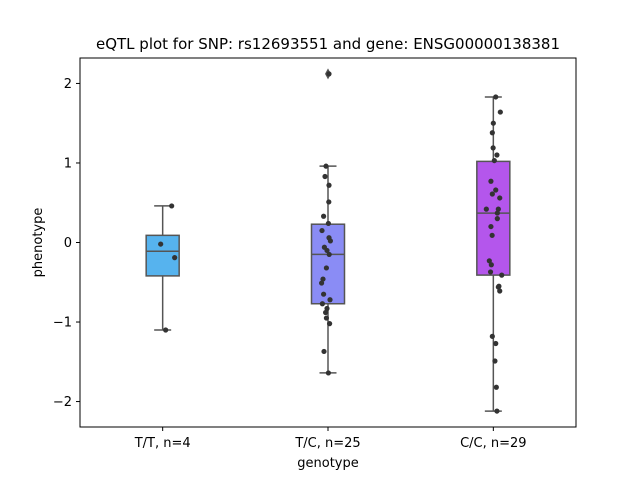 The height and width of the screenshot is (480, 640). What do you see at coordinates (68, 163) in the screenshot?
I see `y-tick-label: 1` at bounding box center [68, 163].